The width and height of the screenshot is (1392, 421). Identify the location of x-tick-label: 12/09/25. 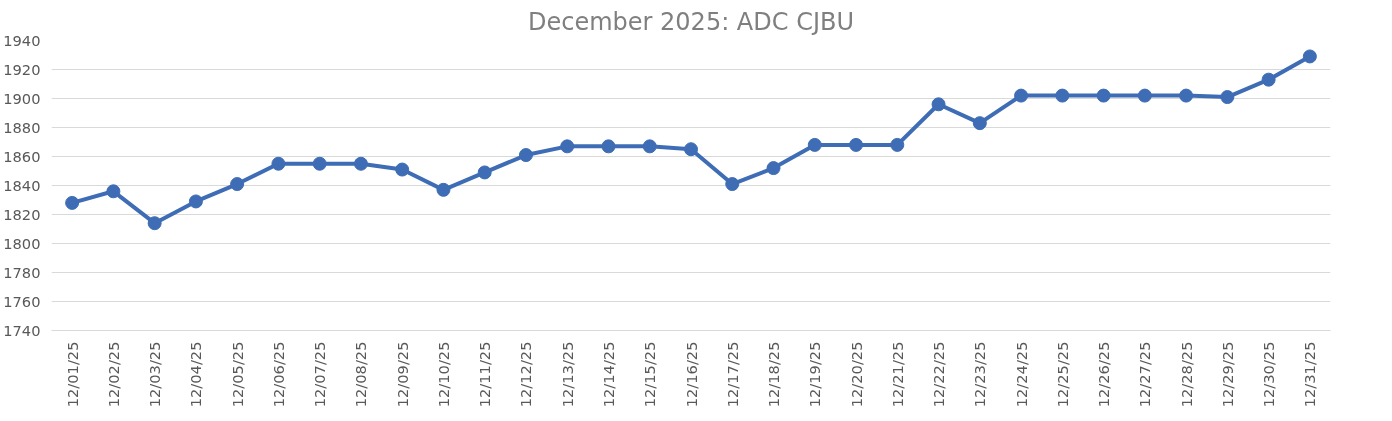
(402, 374).